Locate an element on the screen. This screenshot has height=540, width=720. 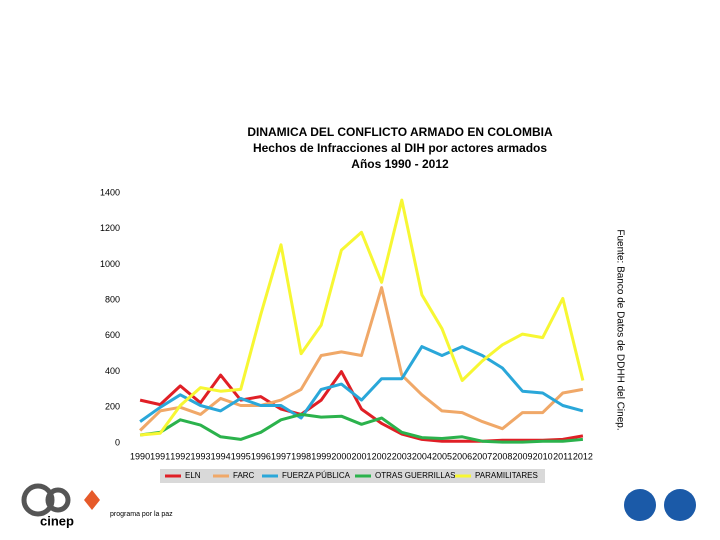
legend-label: OTRAS GUERRILLAS is located at coordinates (415, 475).